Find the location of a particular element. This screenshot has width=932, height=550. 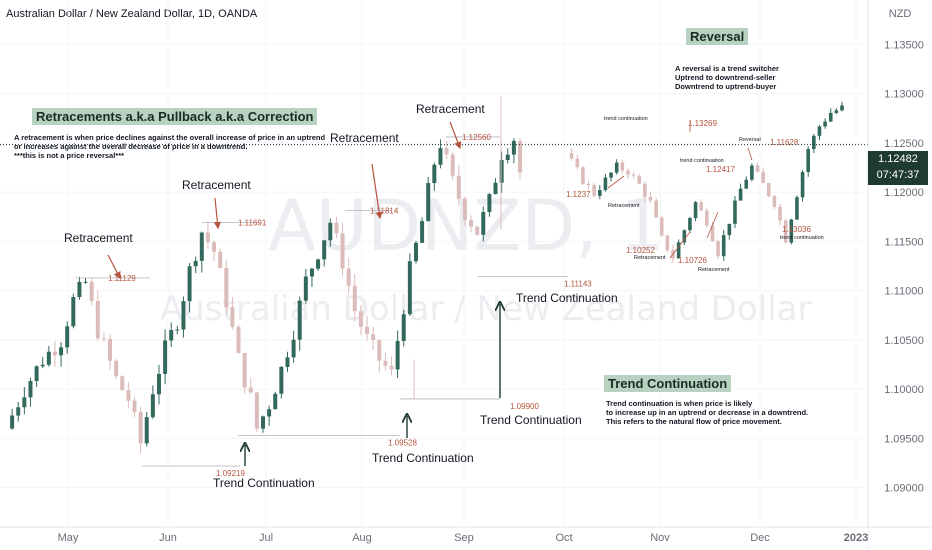

time-tick-label: Jun is located at coordinates (168, 538).